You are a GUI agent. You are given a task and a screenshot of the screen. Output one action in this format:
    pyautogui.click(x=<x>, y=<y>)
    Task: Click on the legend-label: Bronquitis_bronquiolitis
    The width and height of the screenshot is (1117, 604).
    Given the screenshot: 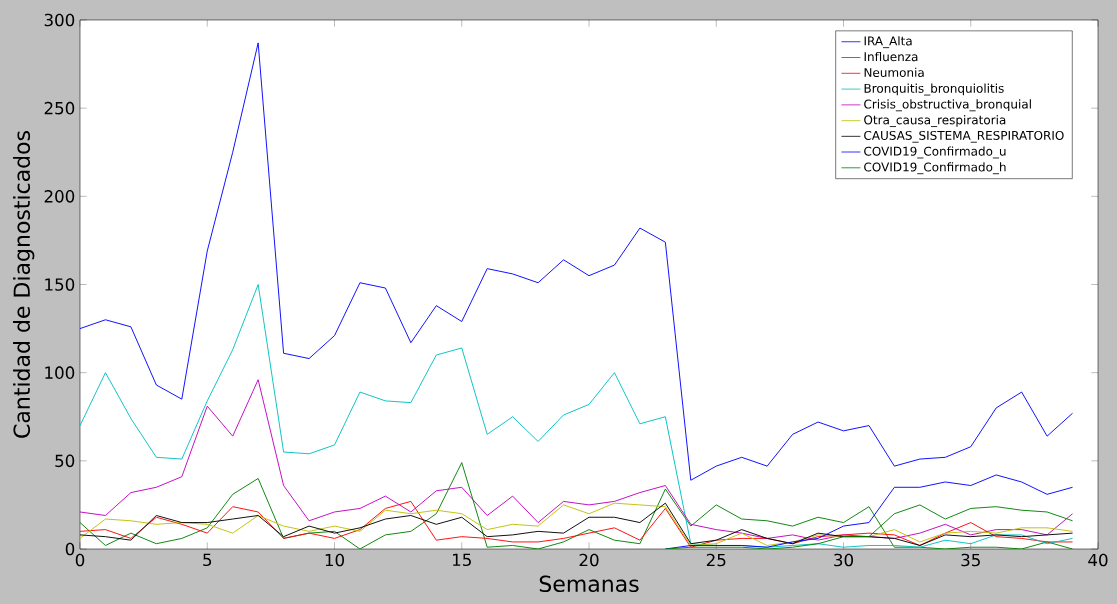 What is the action you would take?
    pyautogui.click(x=934, y=89)
    